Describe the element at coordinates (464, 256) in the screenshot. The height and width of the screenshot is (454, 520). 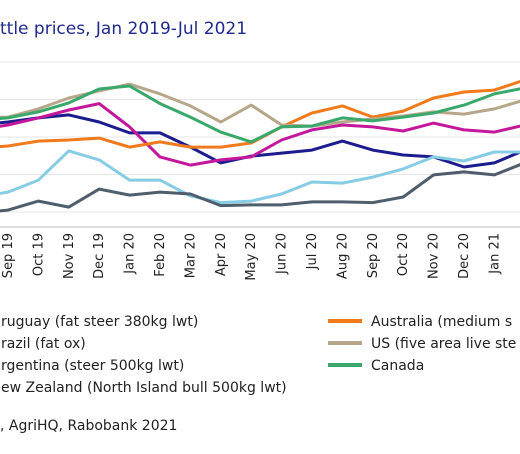
I see `x-tick-label: Dec 20` at that location.